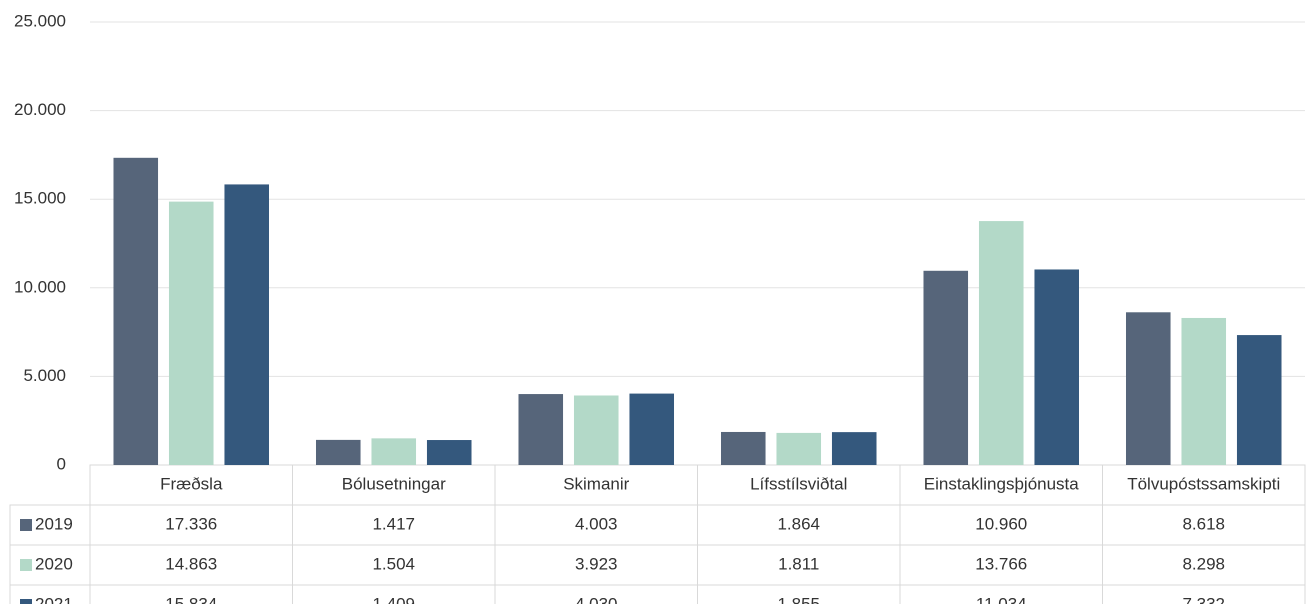  What do you see at coordinates (54, 523) in the screenshot?
I see `legend-label: 2019` at bounding box center [54, 523].